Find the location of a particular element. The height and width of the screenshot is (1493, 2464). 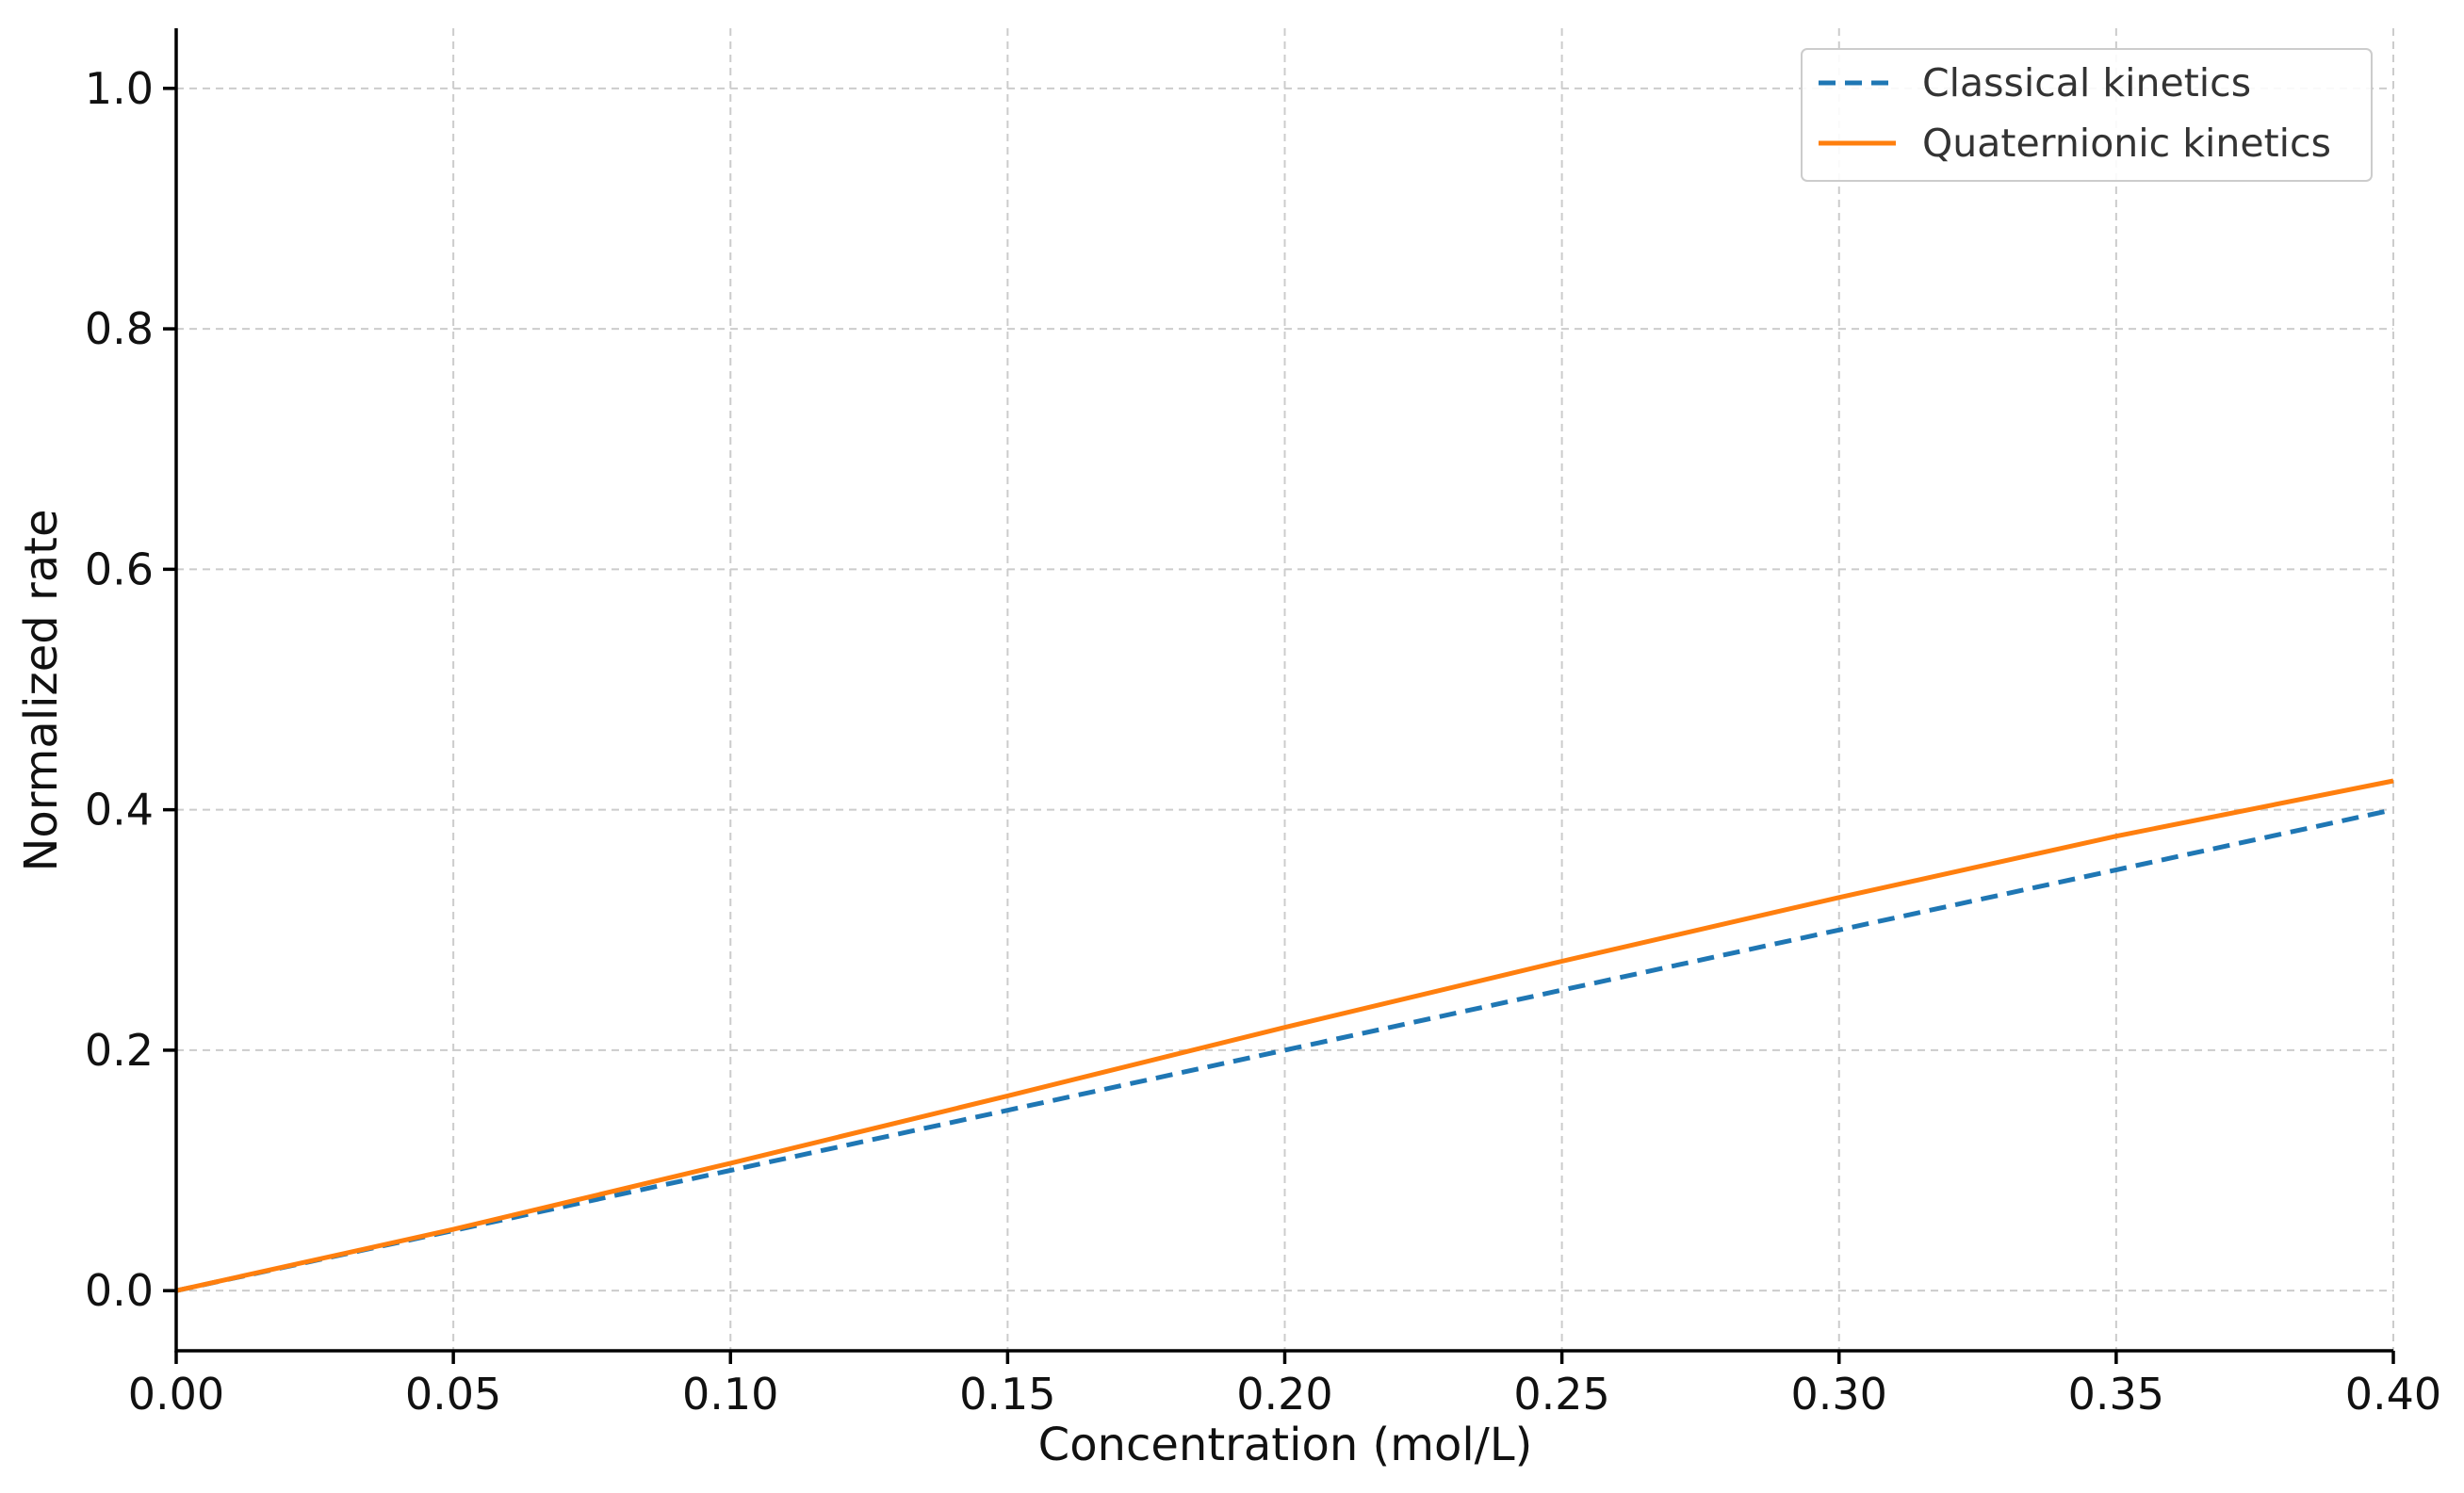

y-tick-label: 0.4 is located at coordinates (119, 810).